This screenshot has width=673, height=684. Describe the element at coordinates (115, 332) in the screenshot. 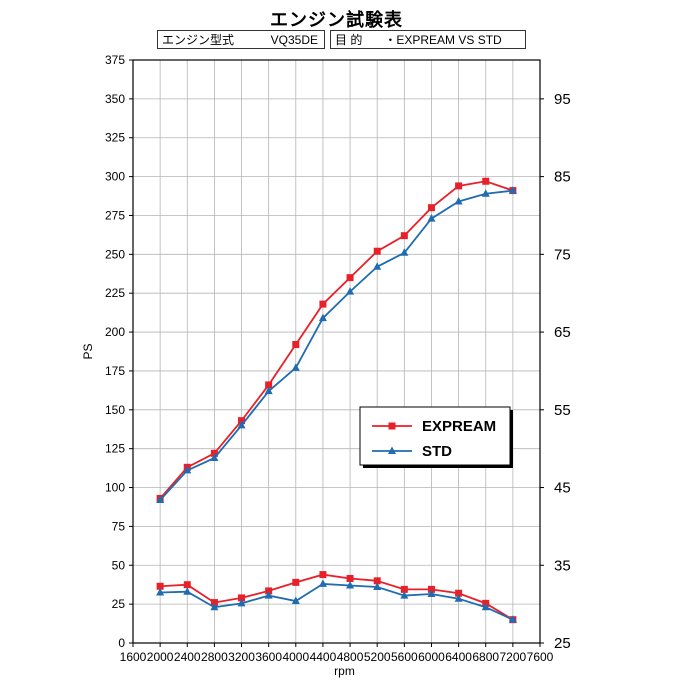

I see `y-tick-label: 200` at that location.